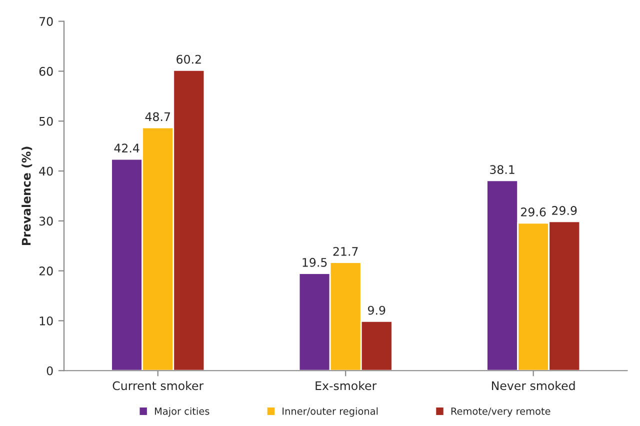 Image resolution: width=640 pixels, height=426 pixels. I want to click on data-label: 29.9, so click(564, 210).